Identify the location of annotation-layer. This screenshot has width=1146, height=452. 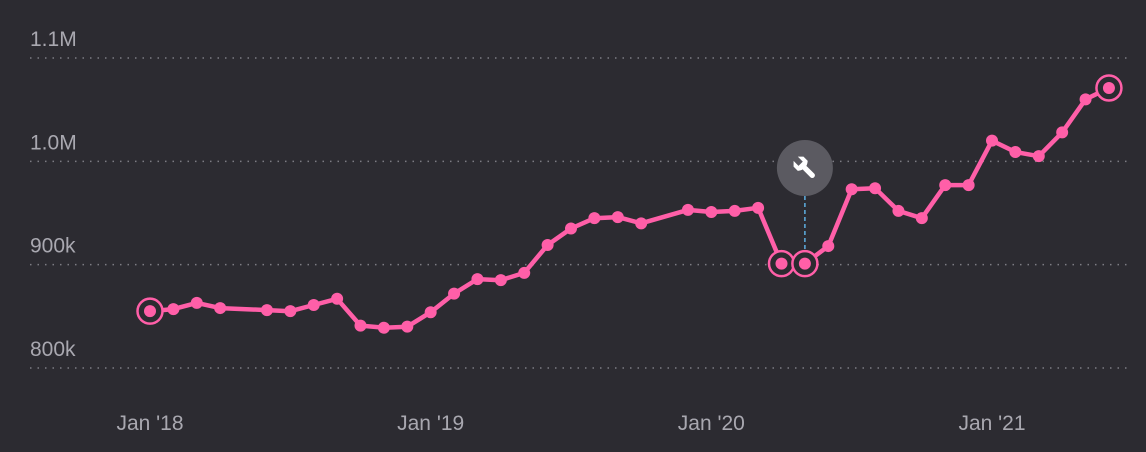
(804, 195).